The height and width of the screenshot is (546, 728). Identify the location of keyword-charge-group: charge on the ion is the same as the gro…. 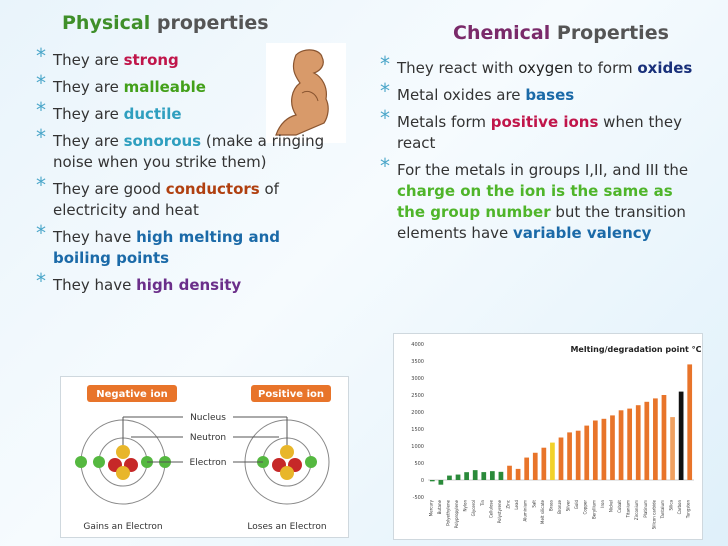
(535, 201).